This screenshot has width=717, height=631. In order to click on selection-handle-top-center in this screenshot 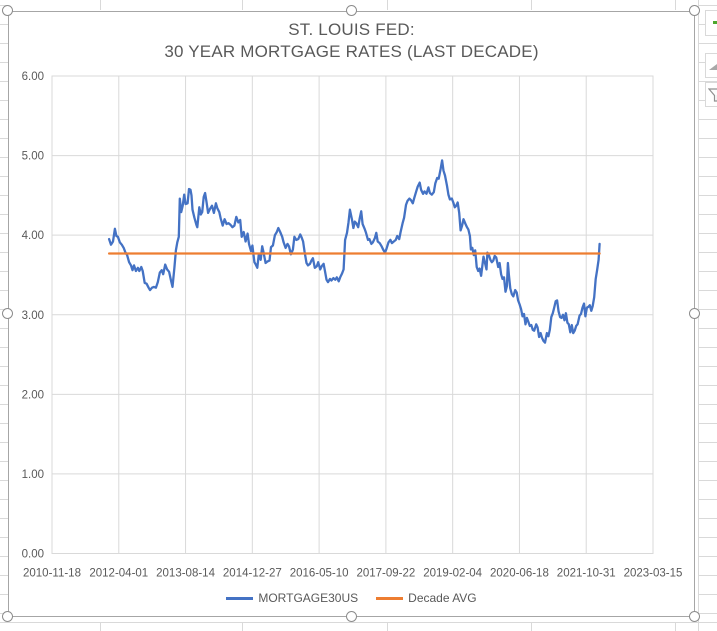, I will do `click(351, 10)`.